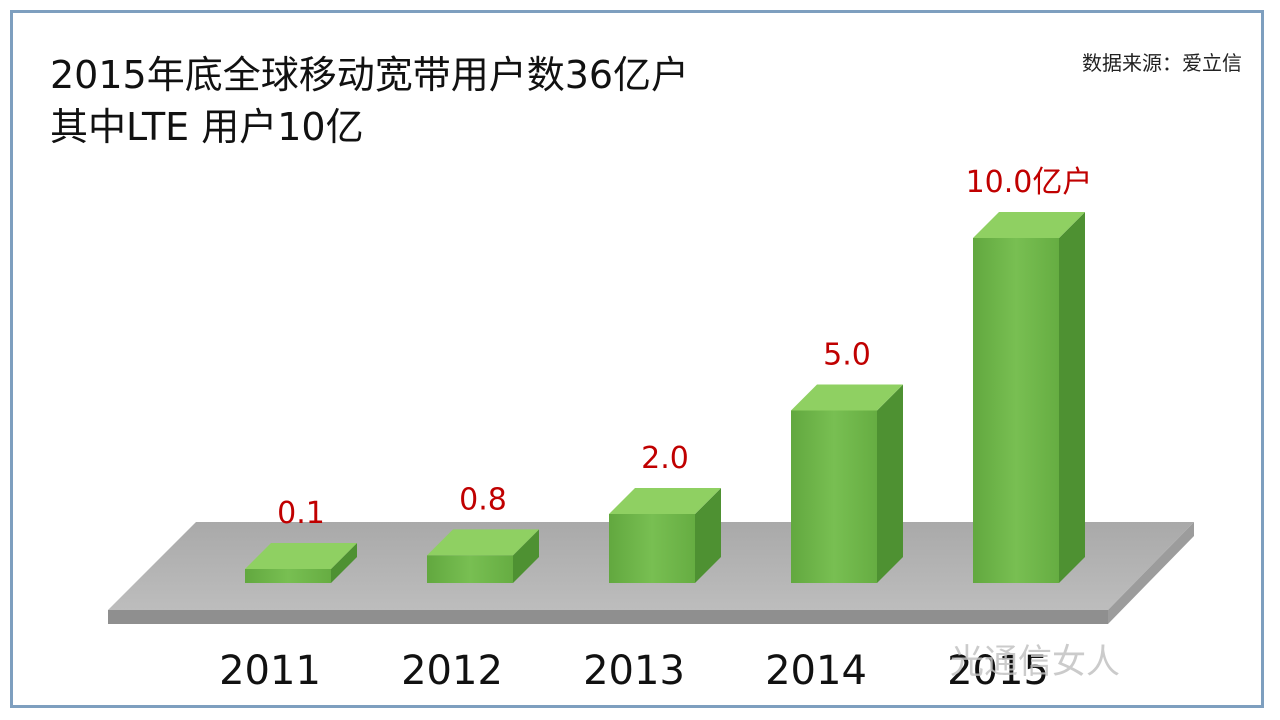 This screenshot has height=720, width=1280. I want to click on bar-2014, so click(847, 483).